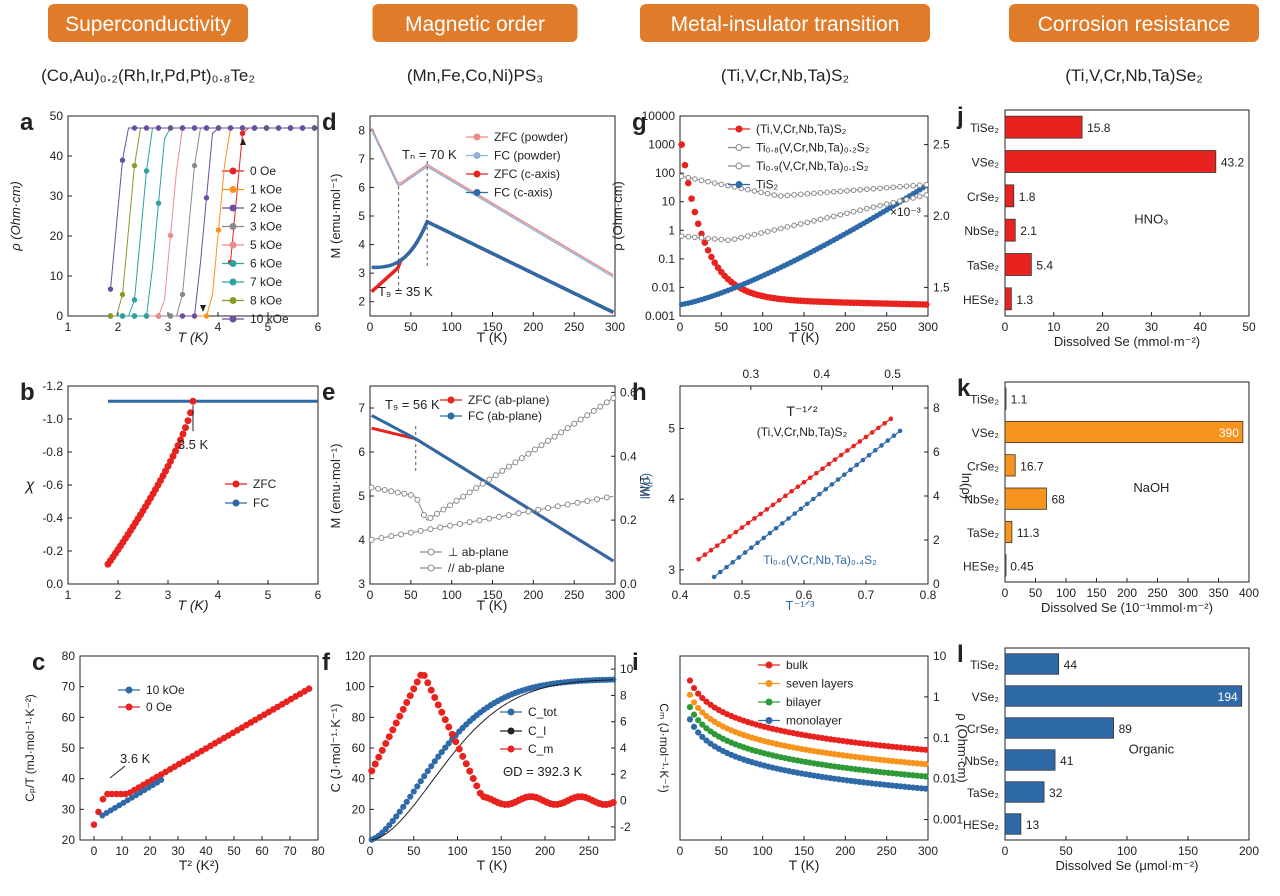 The width and height of the screenshot is (1280, 896). I want to click on panel-l-frame, so click(1127, 744).